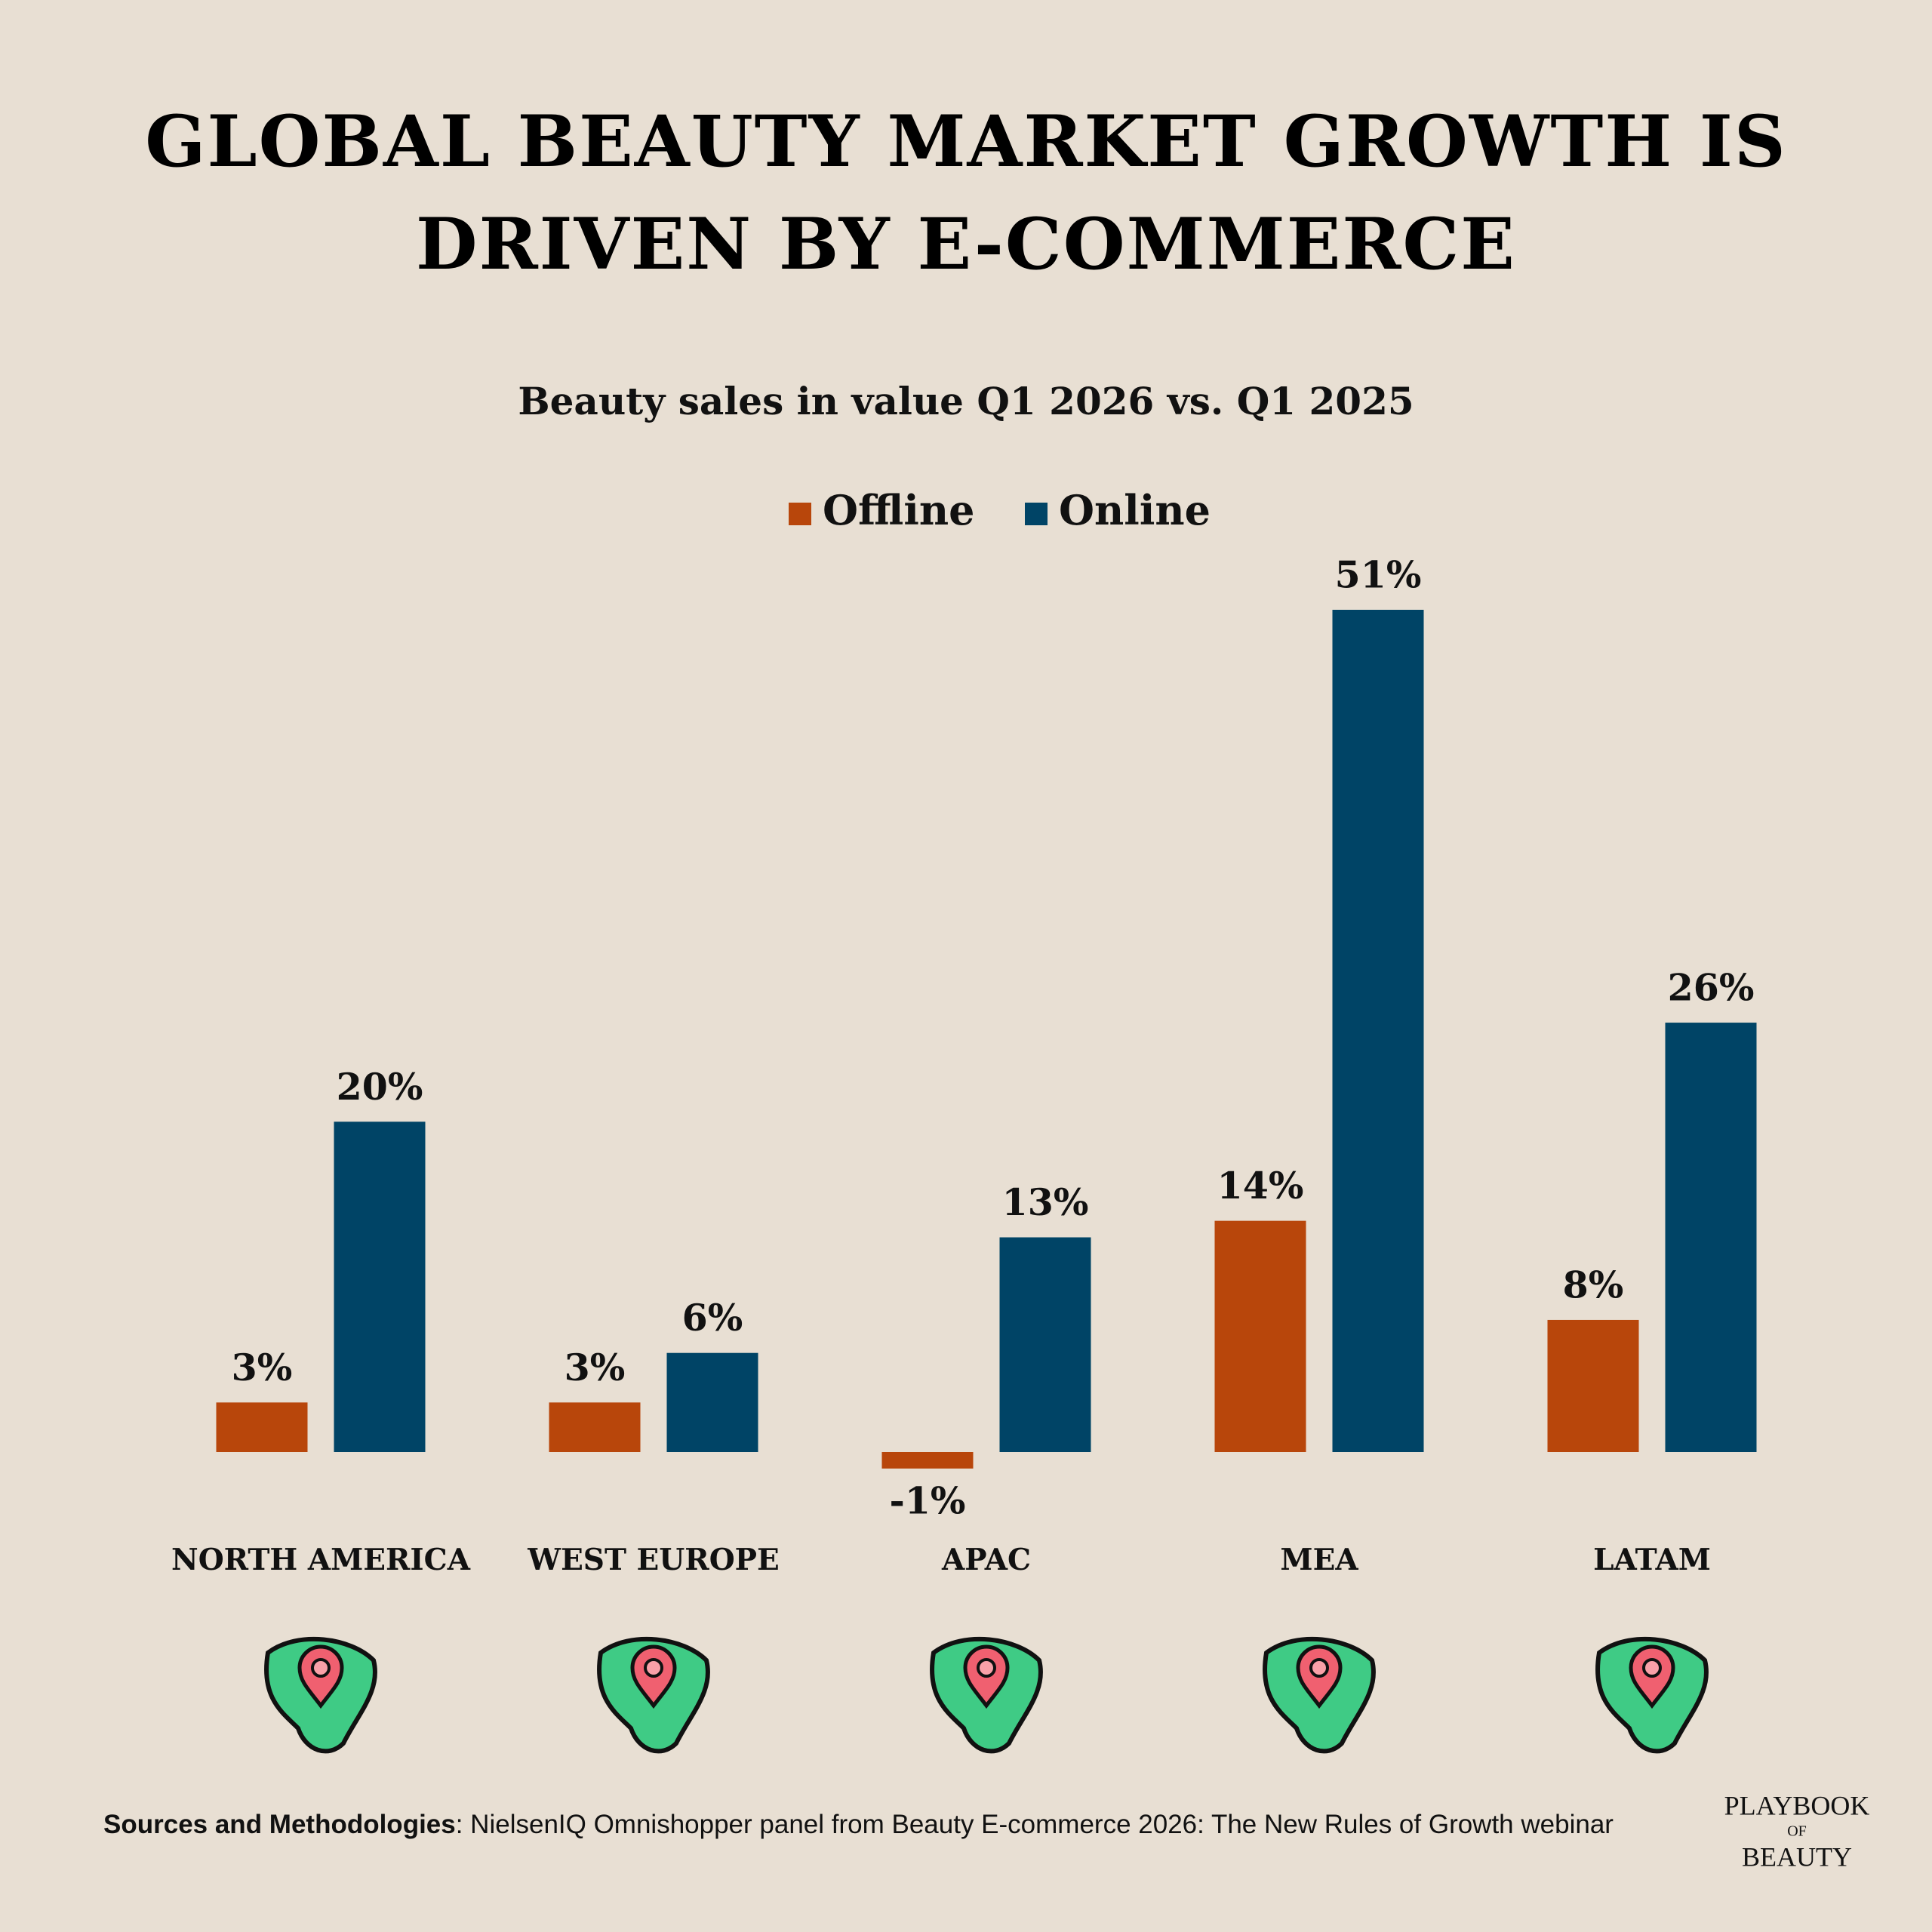 This screenshot has height=1932, width=1932. What do you see at coordinates (653, 1560) in the screenshot?
I see `x-tick-label: WEST EUROPE` at bounding box center [653, 1560].